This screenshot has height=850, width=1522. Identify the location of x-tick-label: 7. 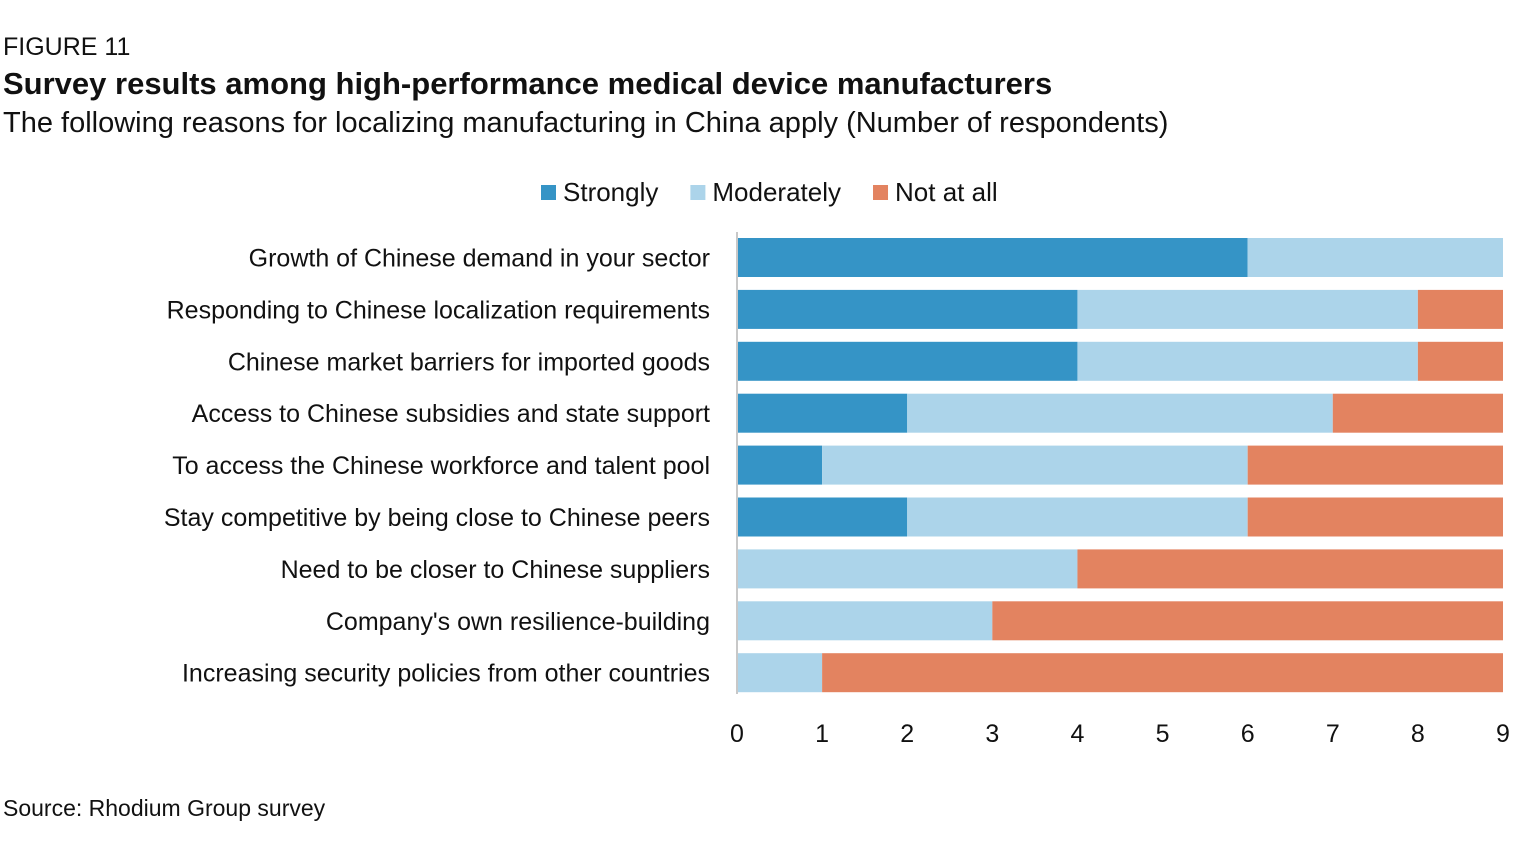
(1333, 734).